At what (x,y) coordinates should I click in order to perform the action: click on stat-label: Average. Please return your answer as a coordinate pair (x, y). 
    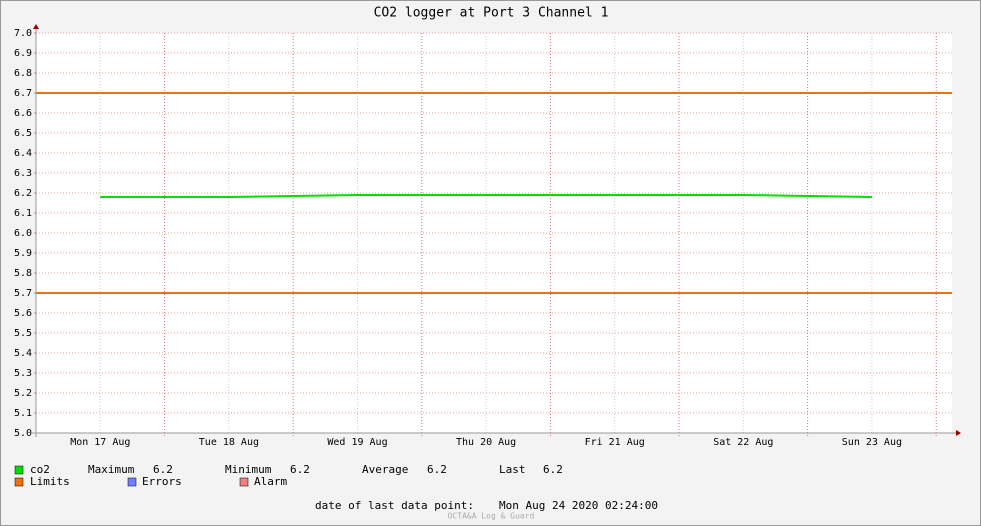
    Looking at the image, I should click on (385, 469).